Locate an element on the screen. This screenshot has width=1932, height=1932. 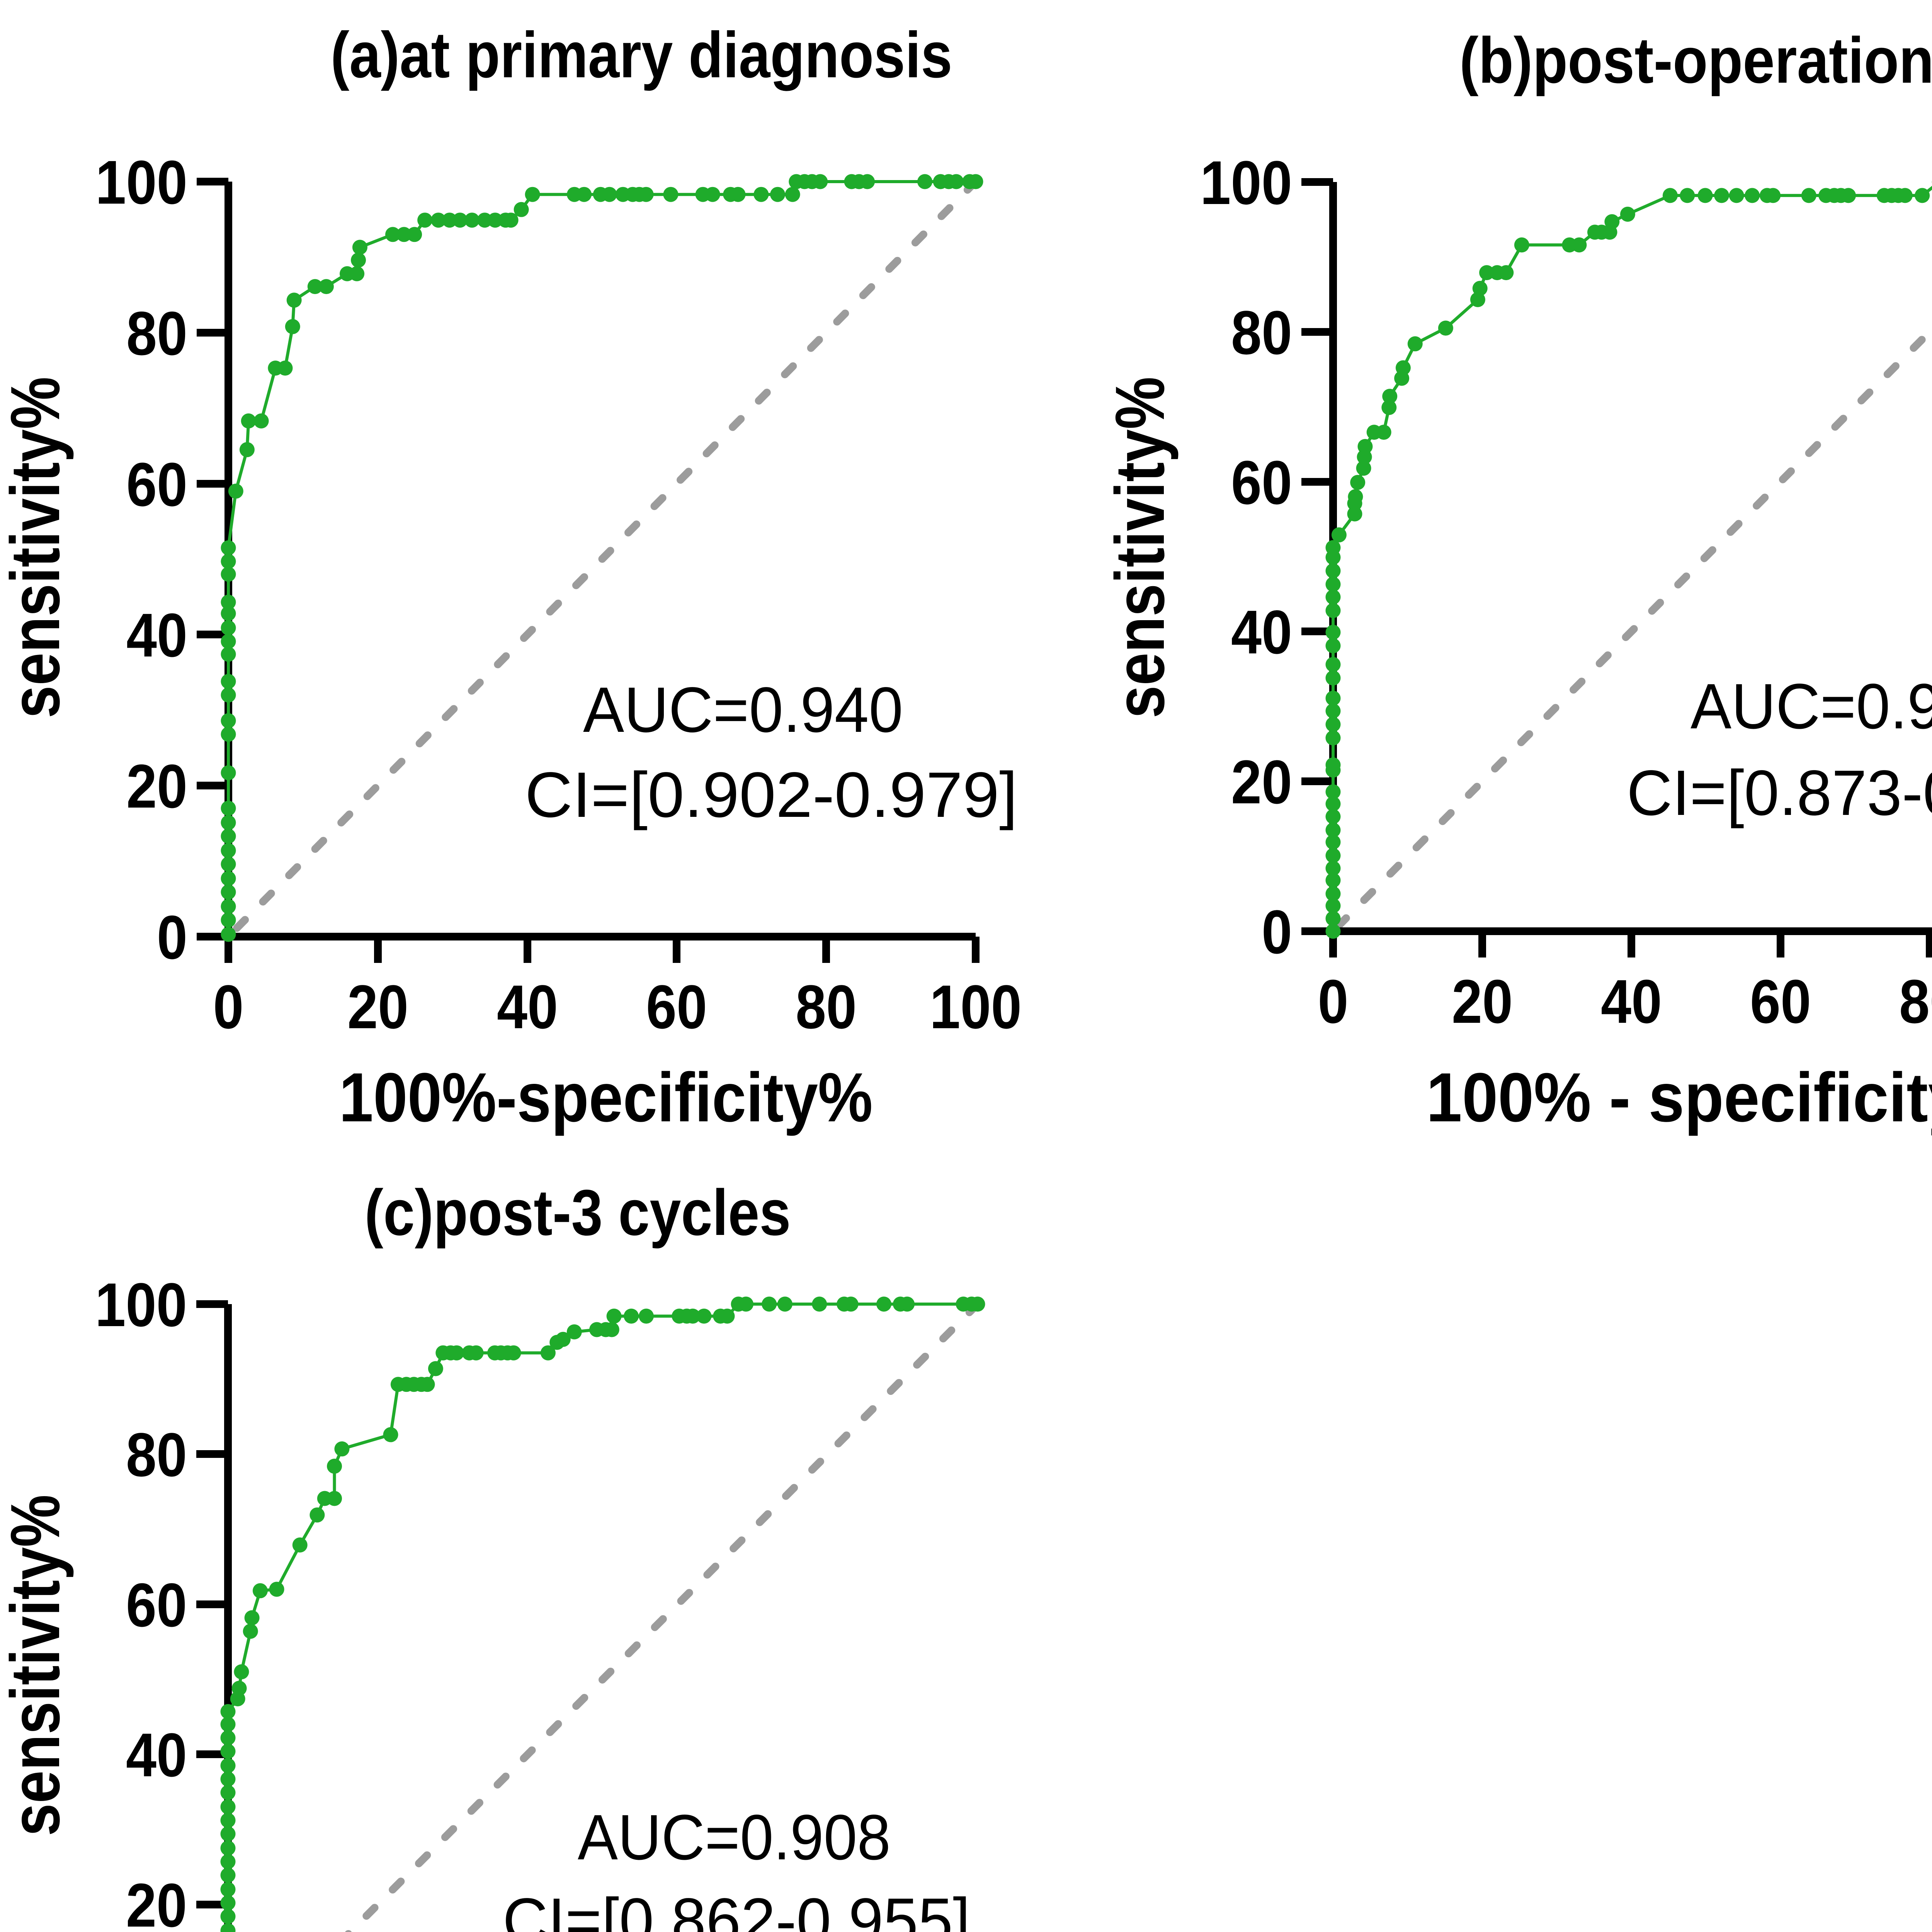
svg-text: AUC=0.908 is located at coordinates (734, 1838).